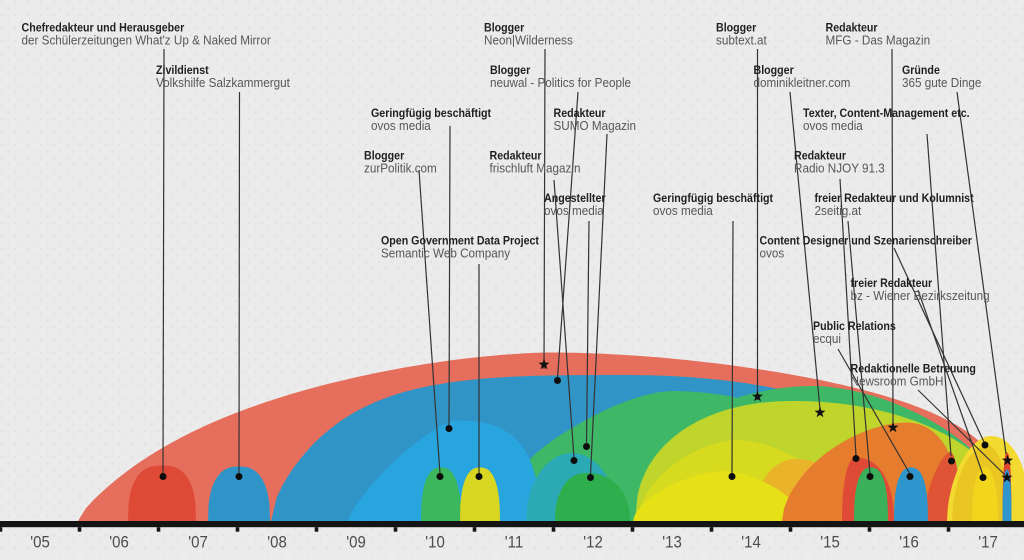 The width and height of the screenshot is (1024, 560). I want to click on svg-text: Volkshilfe Salzkammergut, so click(223, 83).